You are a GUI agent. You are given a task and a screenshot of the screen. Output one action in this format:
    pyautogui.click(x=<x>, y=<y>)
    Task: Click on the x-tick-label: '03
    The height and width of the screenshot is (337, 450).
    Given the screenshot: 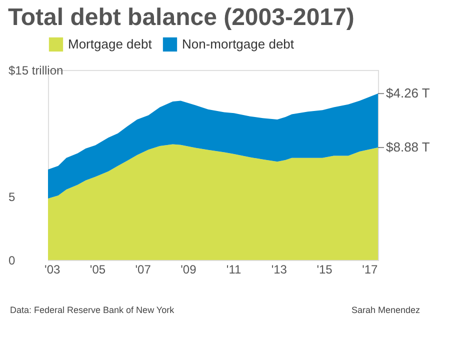 What is the action you would take?
    pyautogui.click(x=52, y=269)
    